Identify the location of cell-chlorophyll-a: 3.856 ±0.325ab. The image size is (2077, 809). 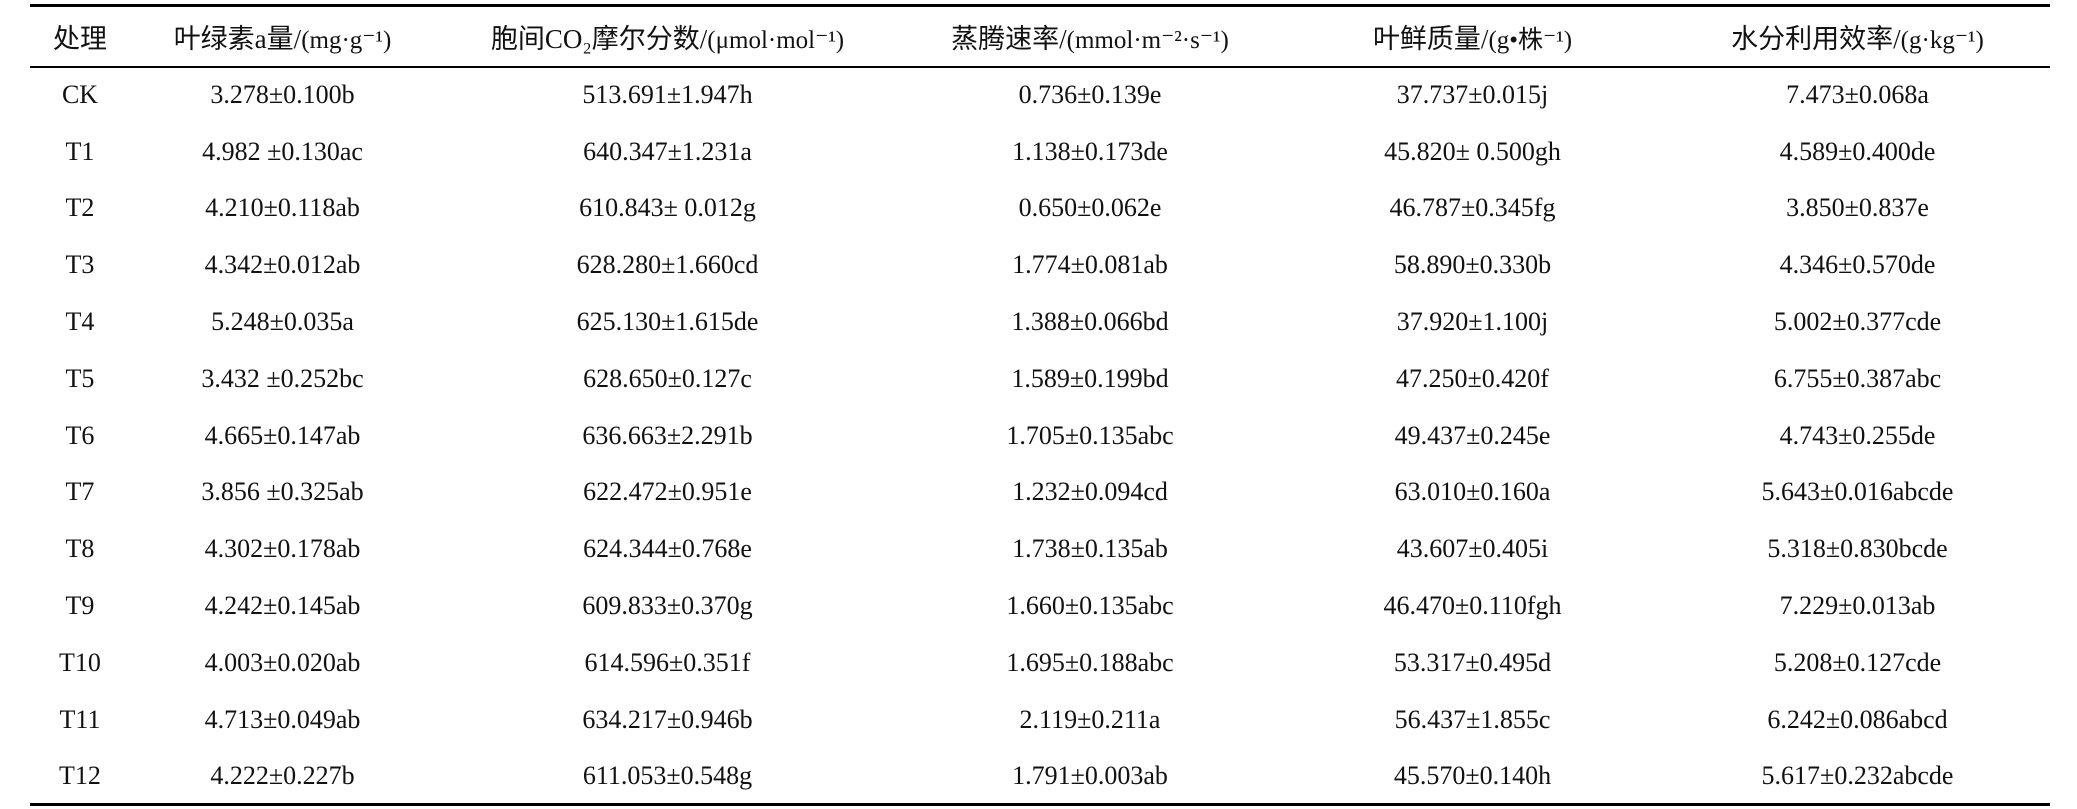
(282, 492).